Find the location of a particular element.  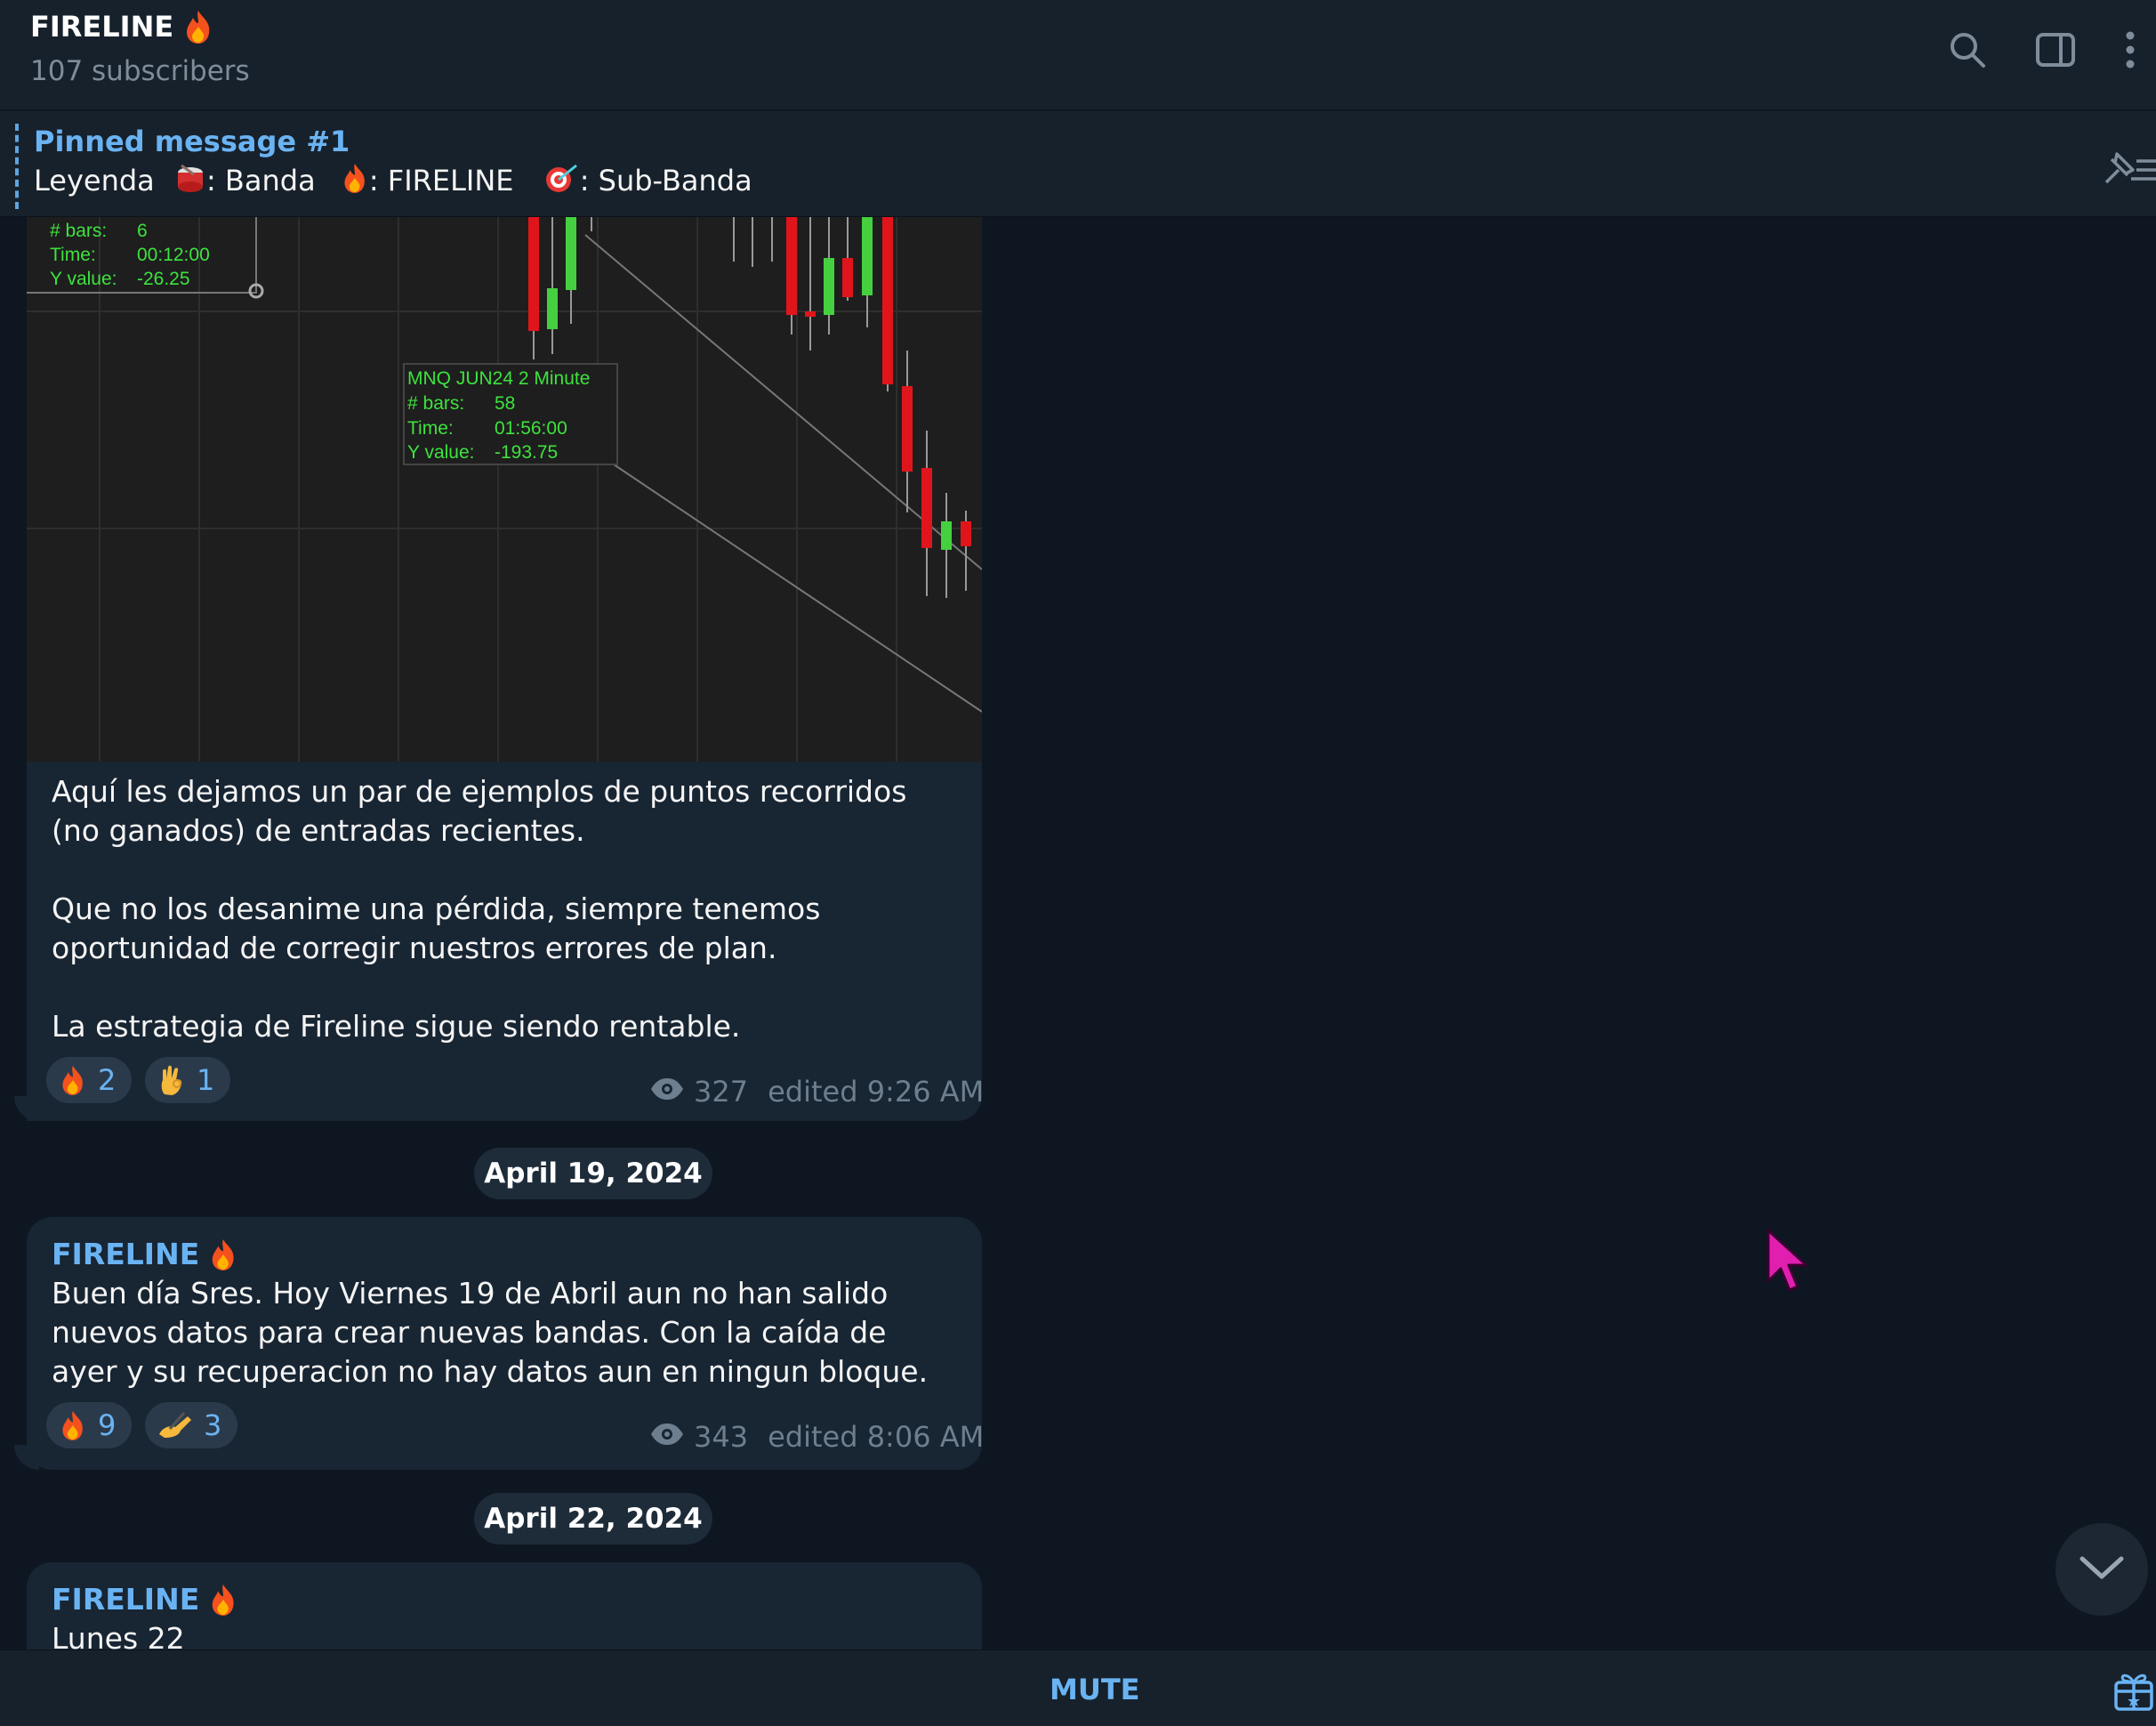

reaction-fire: 2 is located at coordinates (89, 1080).